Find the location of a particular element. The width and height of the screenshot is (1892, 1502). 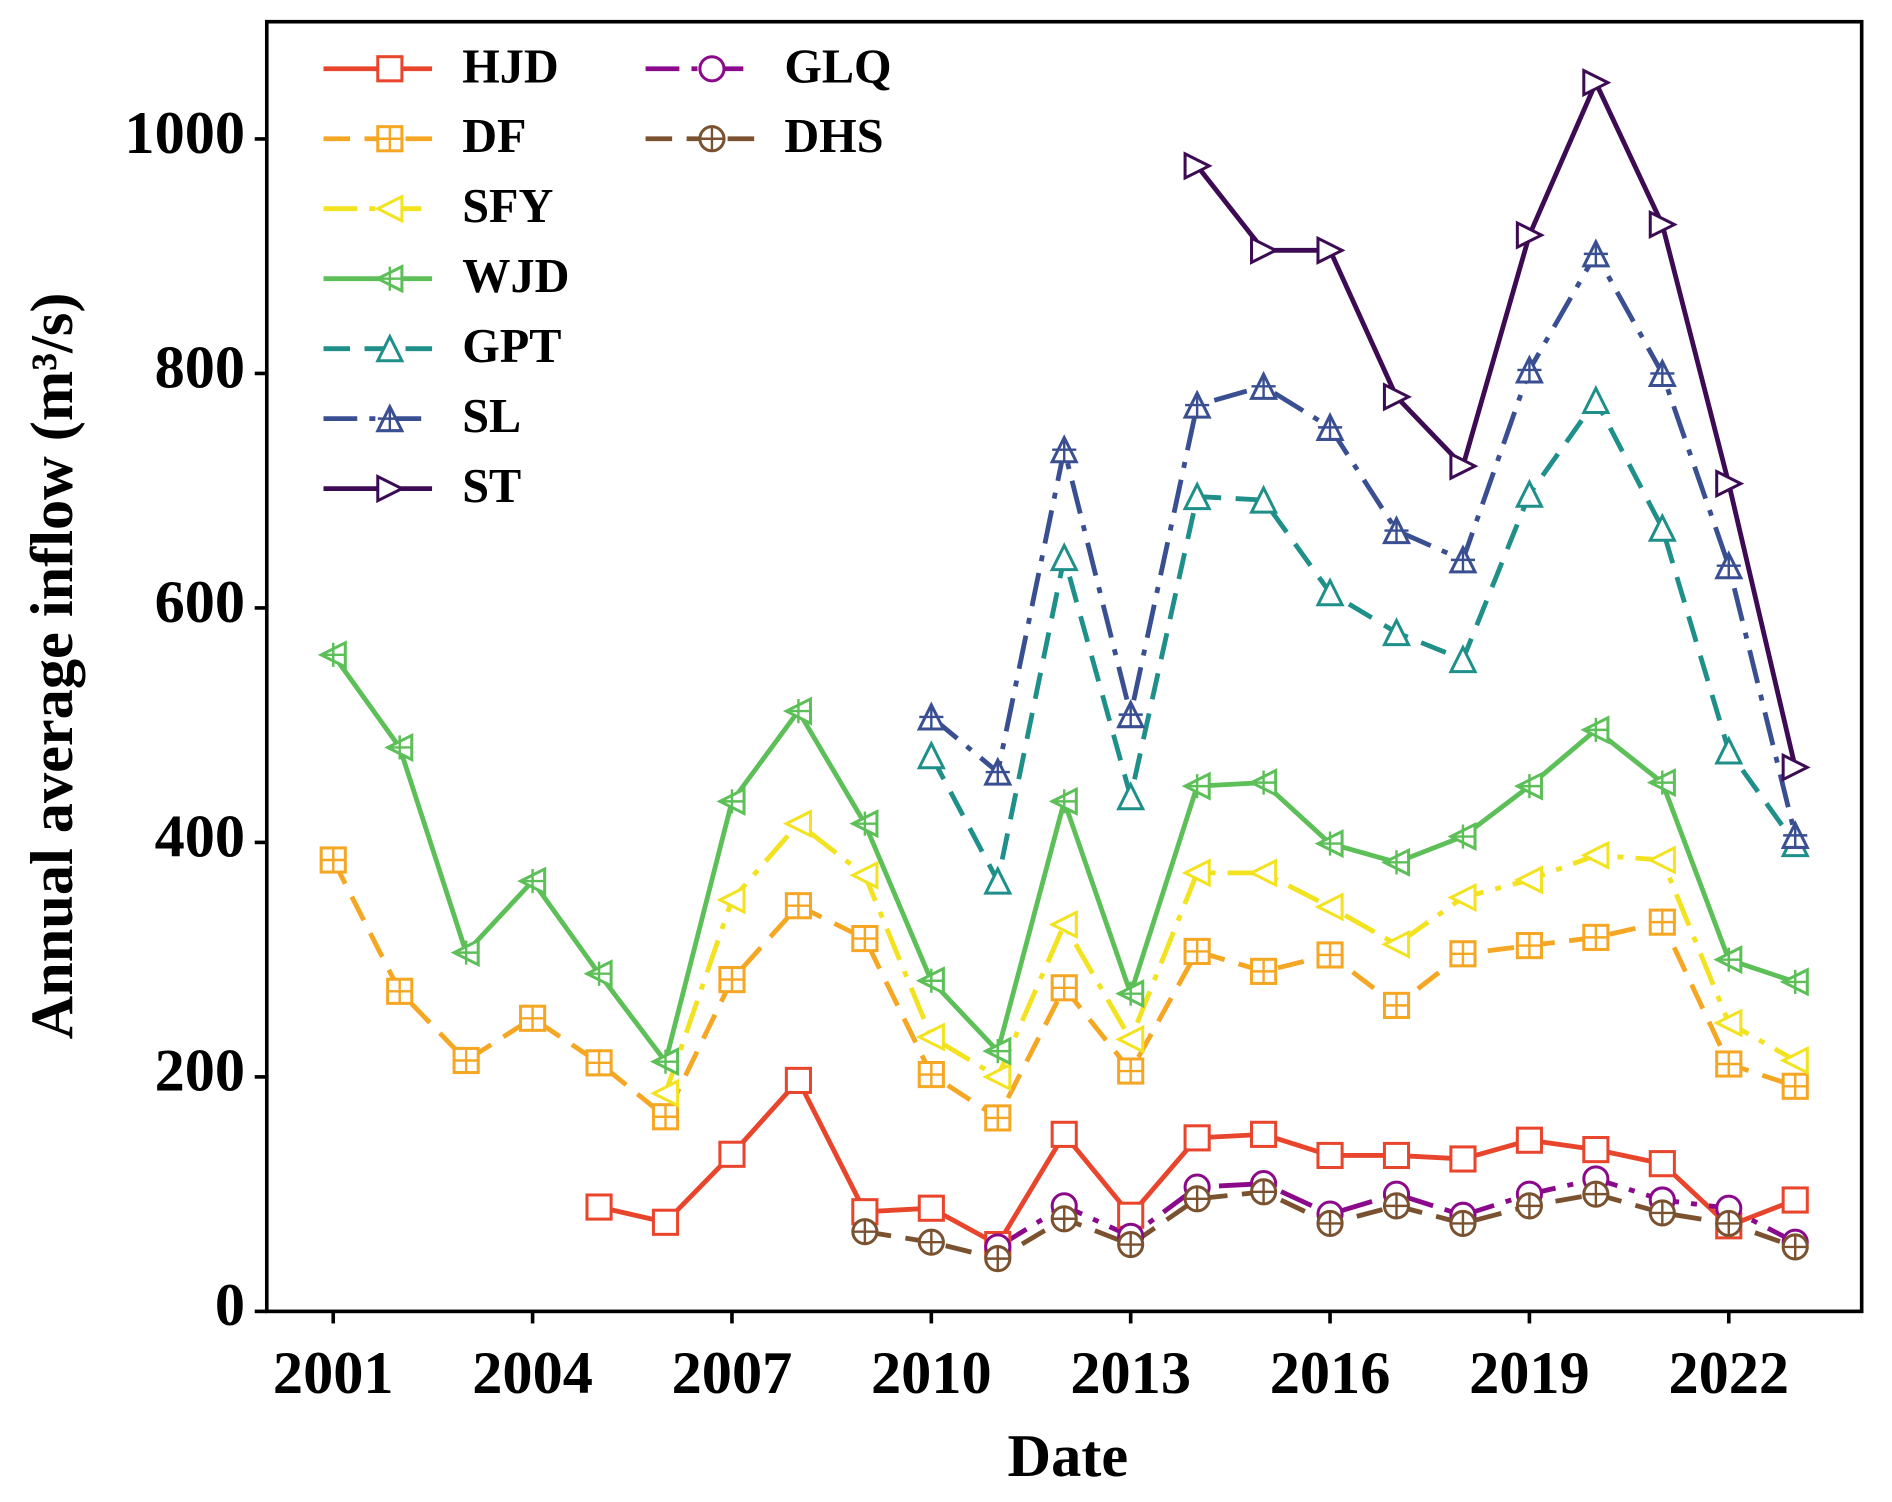

legend-item: WJD is located at coordinates (446, 276).